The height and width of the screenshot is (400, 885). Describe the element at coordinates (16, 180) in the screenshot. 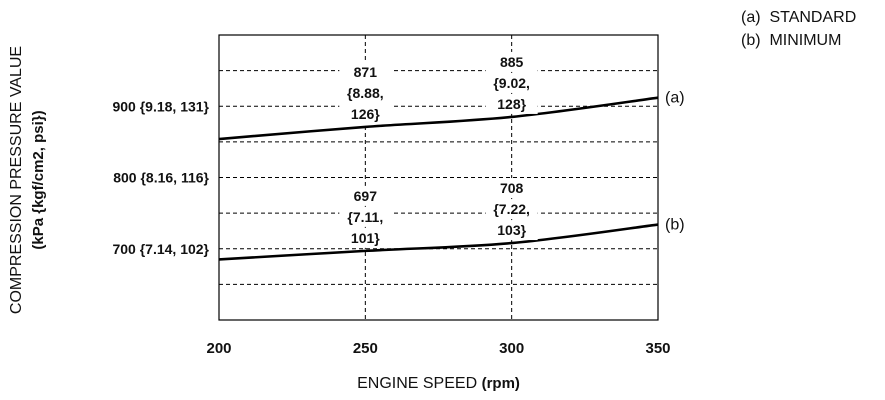

I see `y-axis-label: COMPRESSION PRESSURE VALUE` at that location.